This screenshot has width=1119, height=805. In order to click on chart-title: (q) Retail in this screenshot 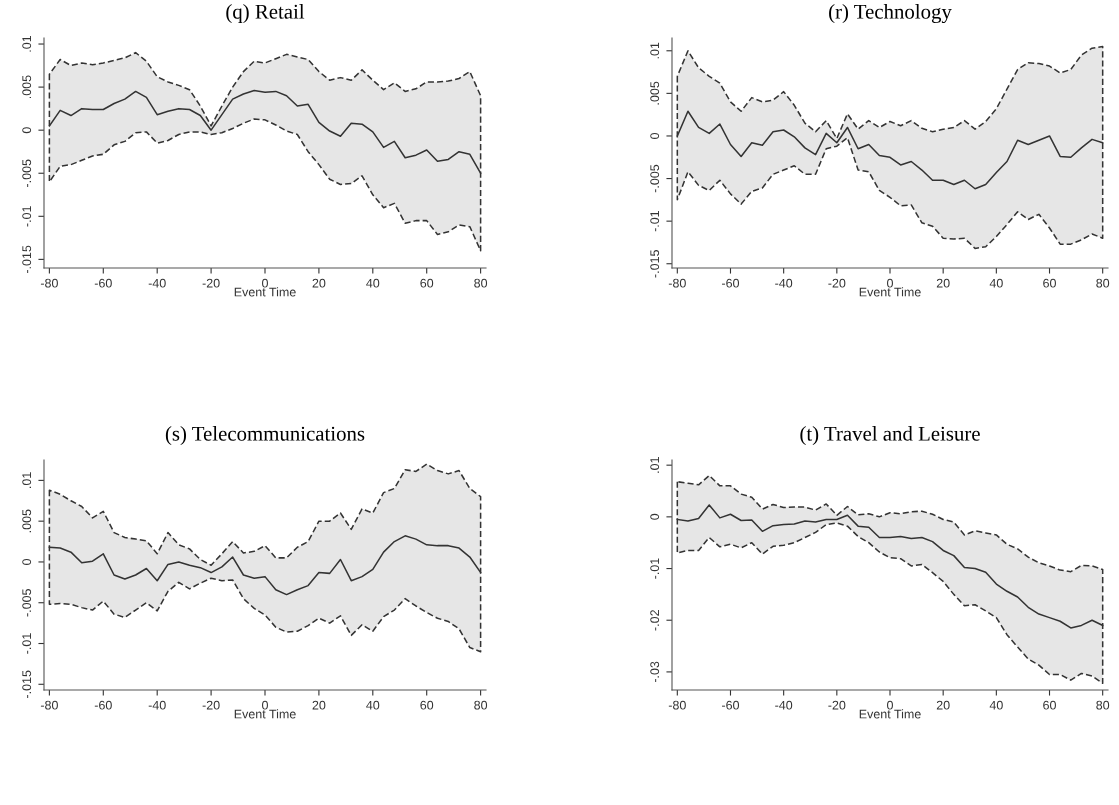, I will do `click(265, 13)`.